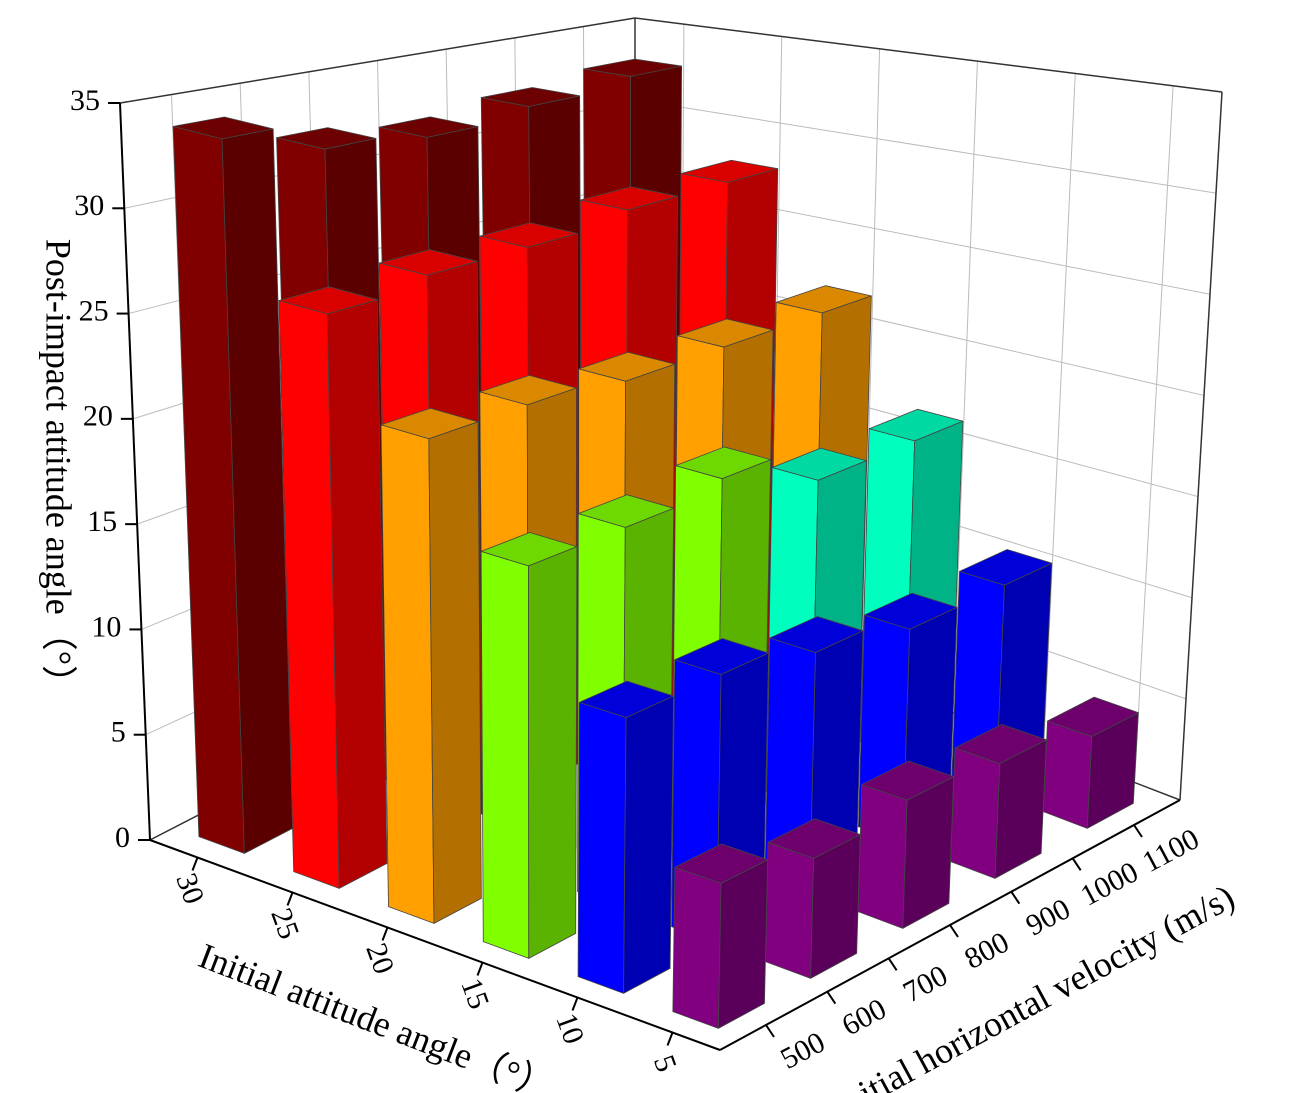 This screenshot has width=1297, height=1093. I want to click on z-tick-label: 35, so click(85, 100).